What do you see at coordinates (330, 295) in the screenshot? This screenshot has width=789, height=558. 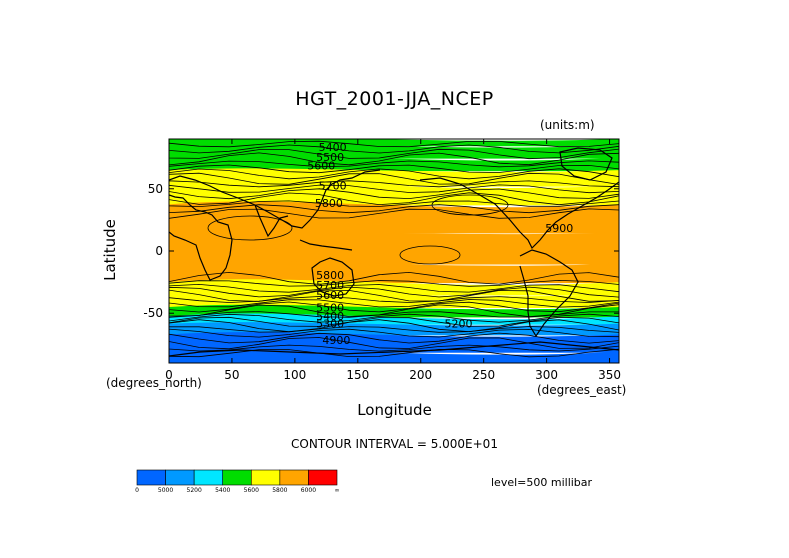 I see `contour-label: 5600` at bounding box center [330, 295].